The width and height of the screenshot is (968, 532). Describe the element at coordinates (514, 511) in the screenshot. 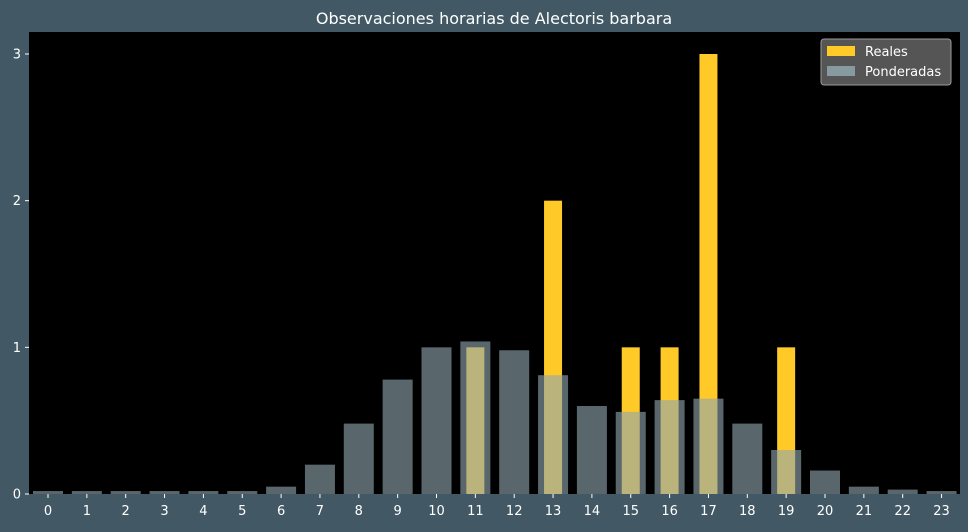

I see `x-tick-label: 12` at that location.